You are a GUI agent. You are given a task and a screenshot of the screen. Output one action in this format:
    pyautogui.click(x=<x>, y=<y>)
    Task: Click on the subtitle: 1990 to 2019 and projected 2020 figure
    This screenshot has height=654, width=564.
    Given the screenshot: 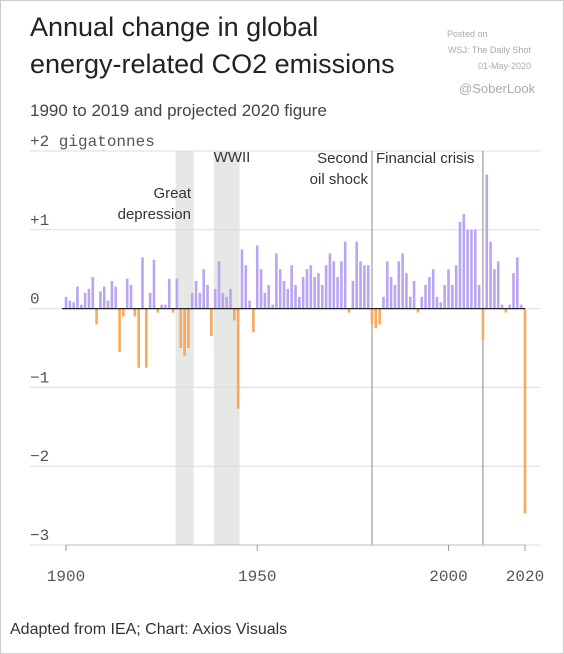 What is the action you would take?
    pyautogui.click(x=178, y=110)
    